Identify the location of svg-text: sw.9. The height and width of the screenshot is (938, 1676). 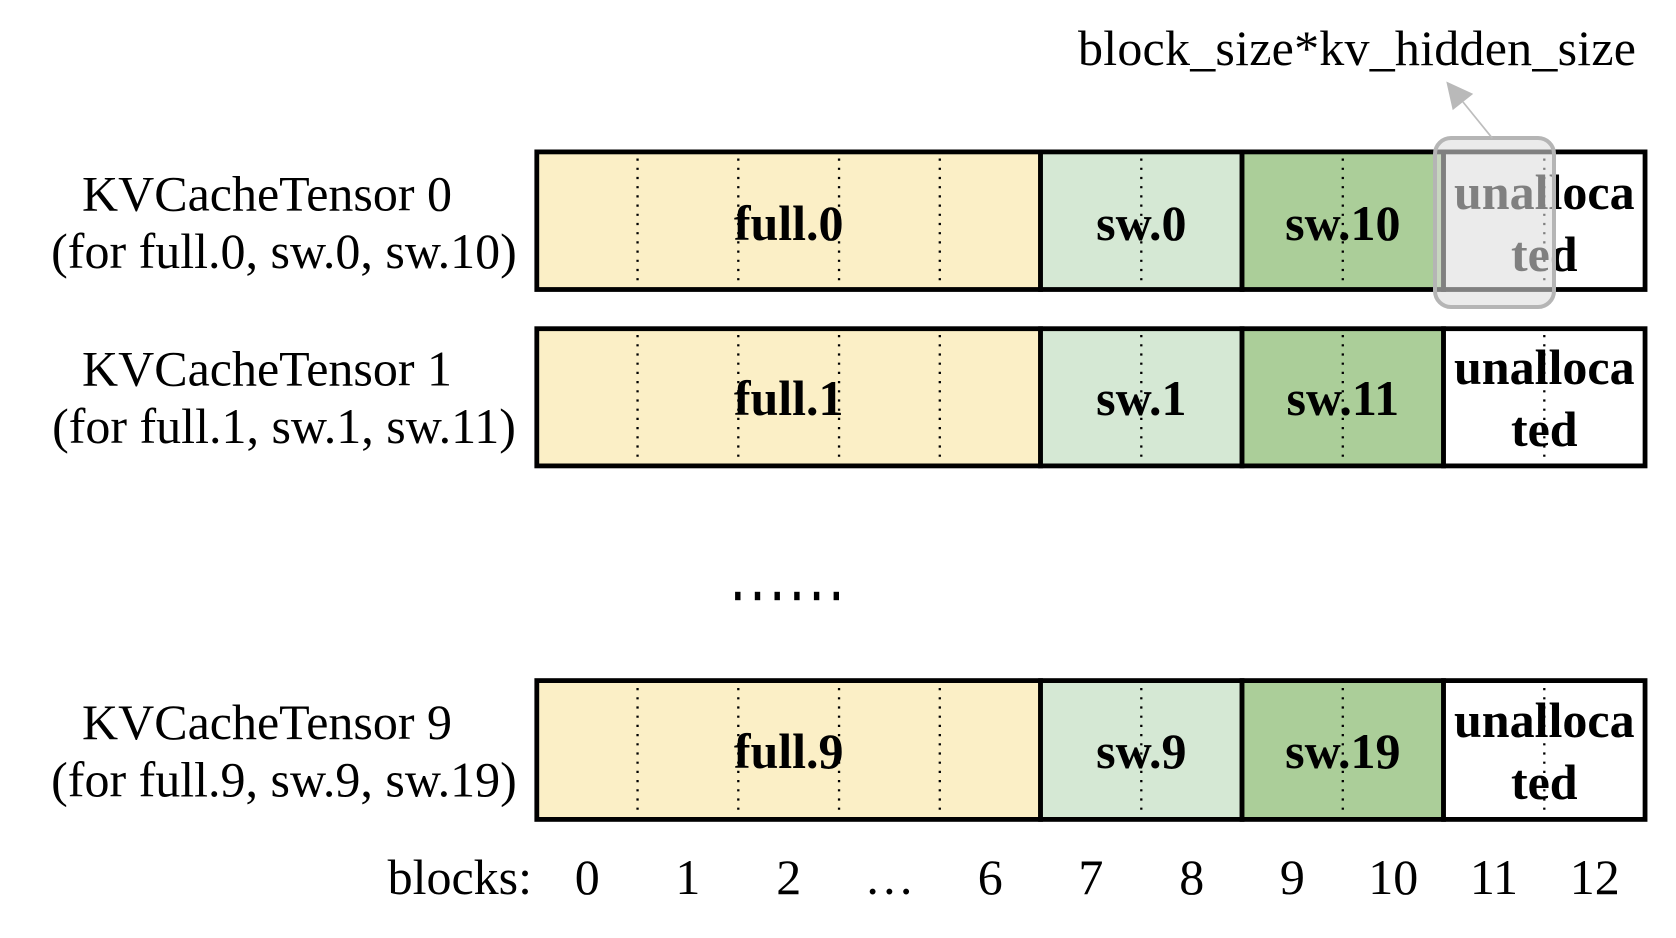
(1141, 751).